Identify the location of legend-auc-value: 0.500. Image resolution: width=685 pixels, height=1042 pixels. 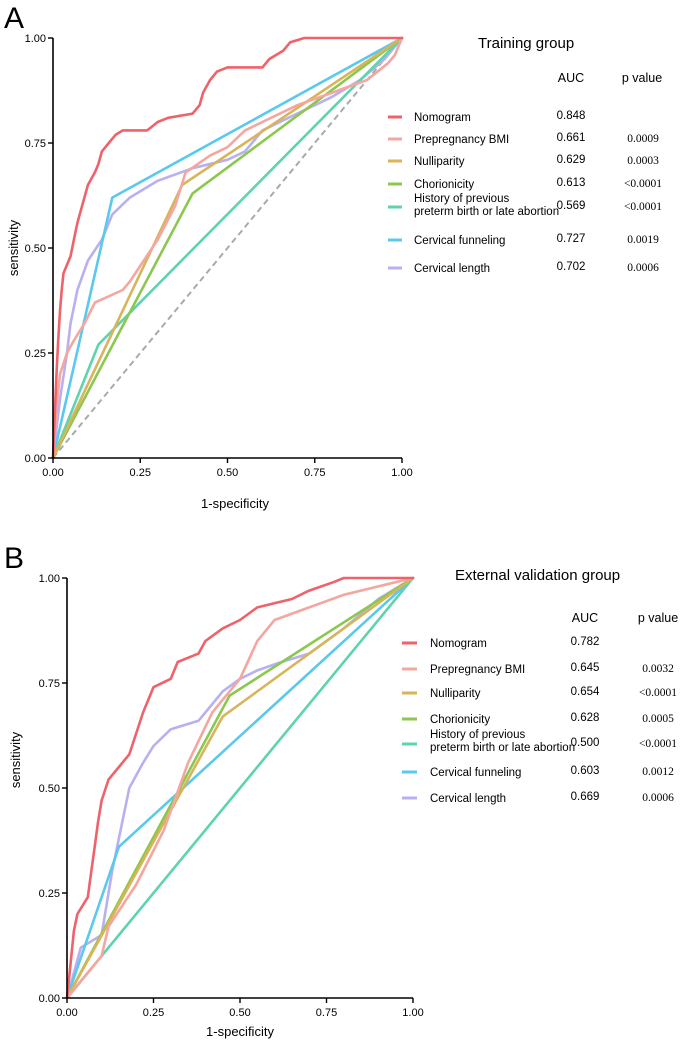
(585, 743).